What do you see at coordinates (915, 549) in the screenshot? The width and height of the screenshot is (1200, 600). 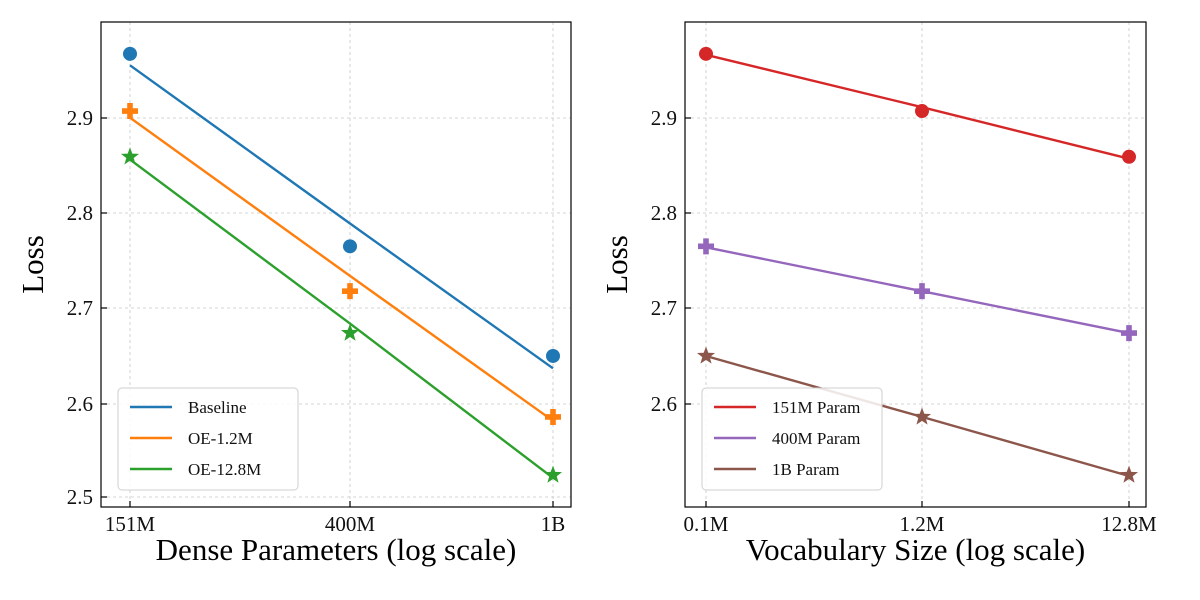 I see `x-axis-label: Vocabulary Size (log scale)` at bounding box center [915, 549].